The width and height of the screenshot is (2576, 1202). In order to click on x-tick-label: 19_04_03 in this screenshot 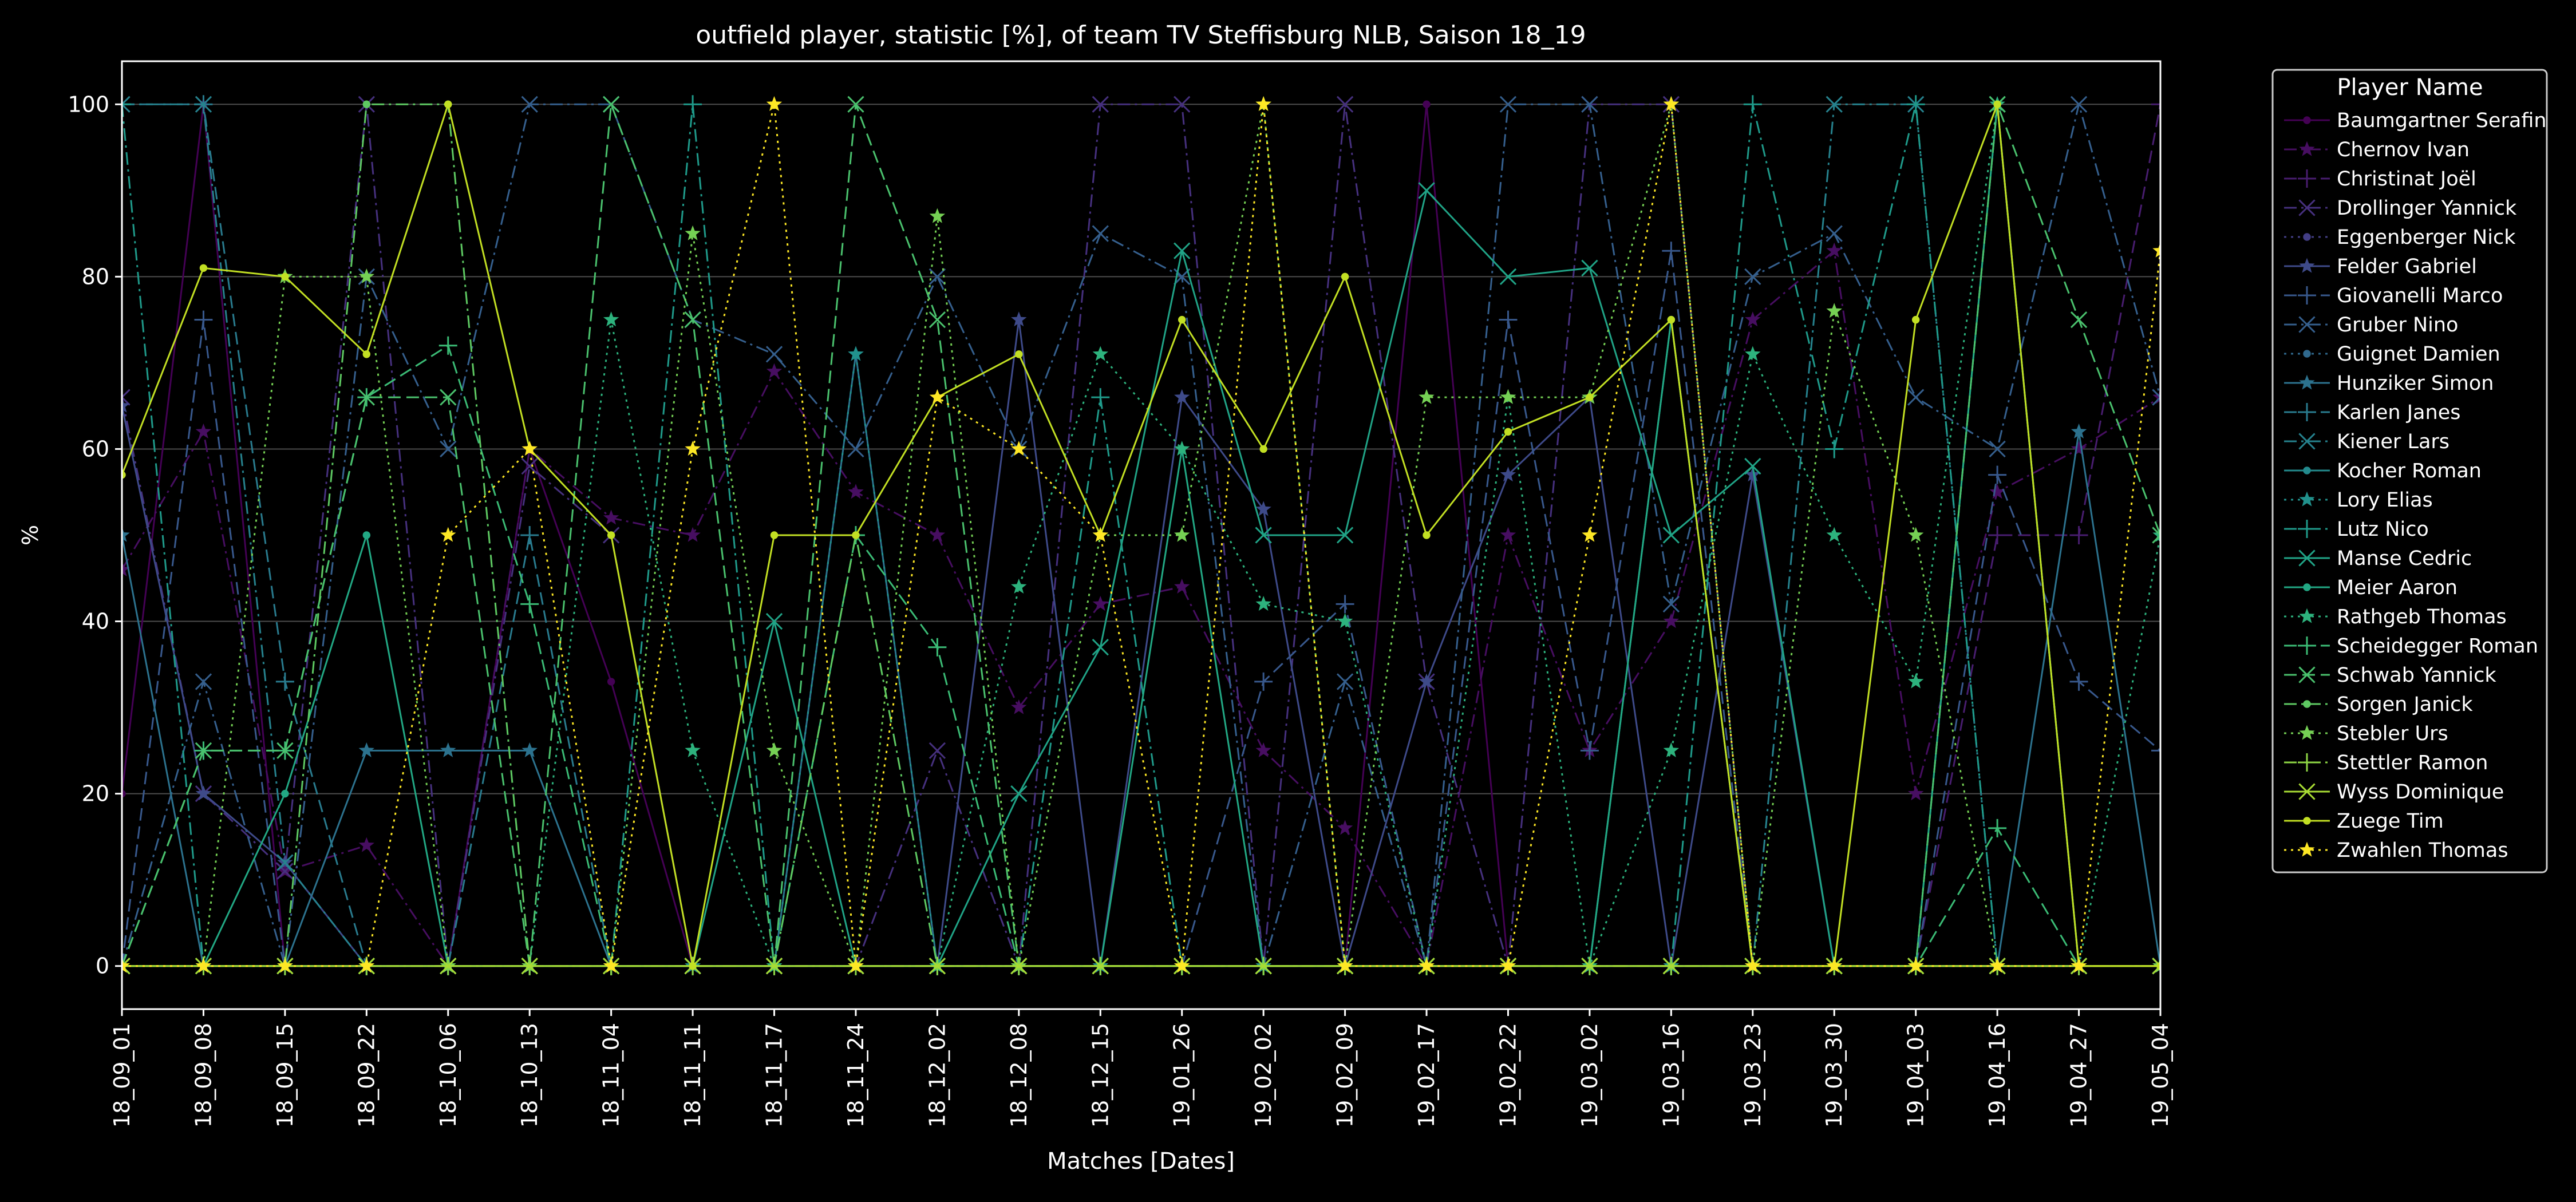, I will do `click(1916, 1076)`.